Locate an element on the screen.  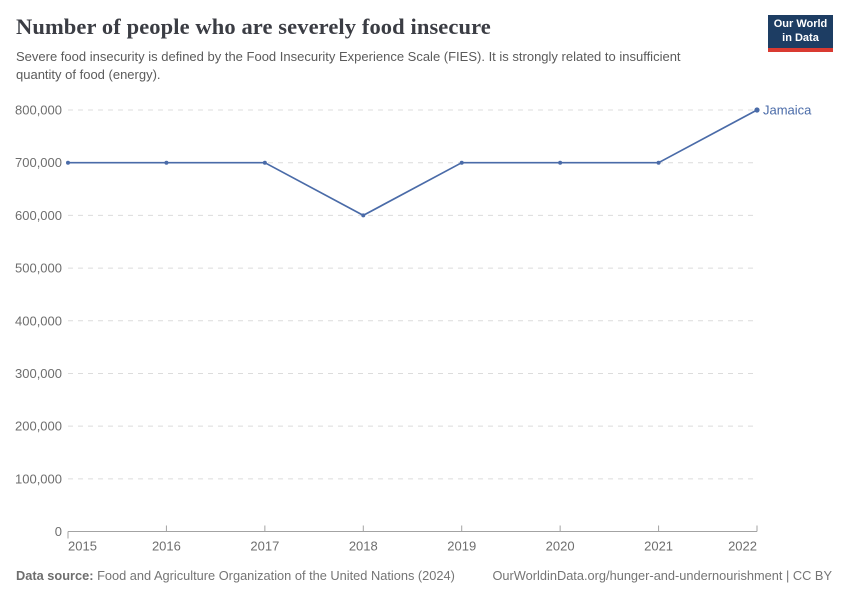
series-line-jamaica is located at coordinates (413, 163).